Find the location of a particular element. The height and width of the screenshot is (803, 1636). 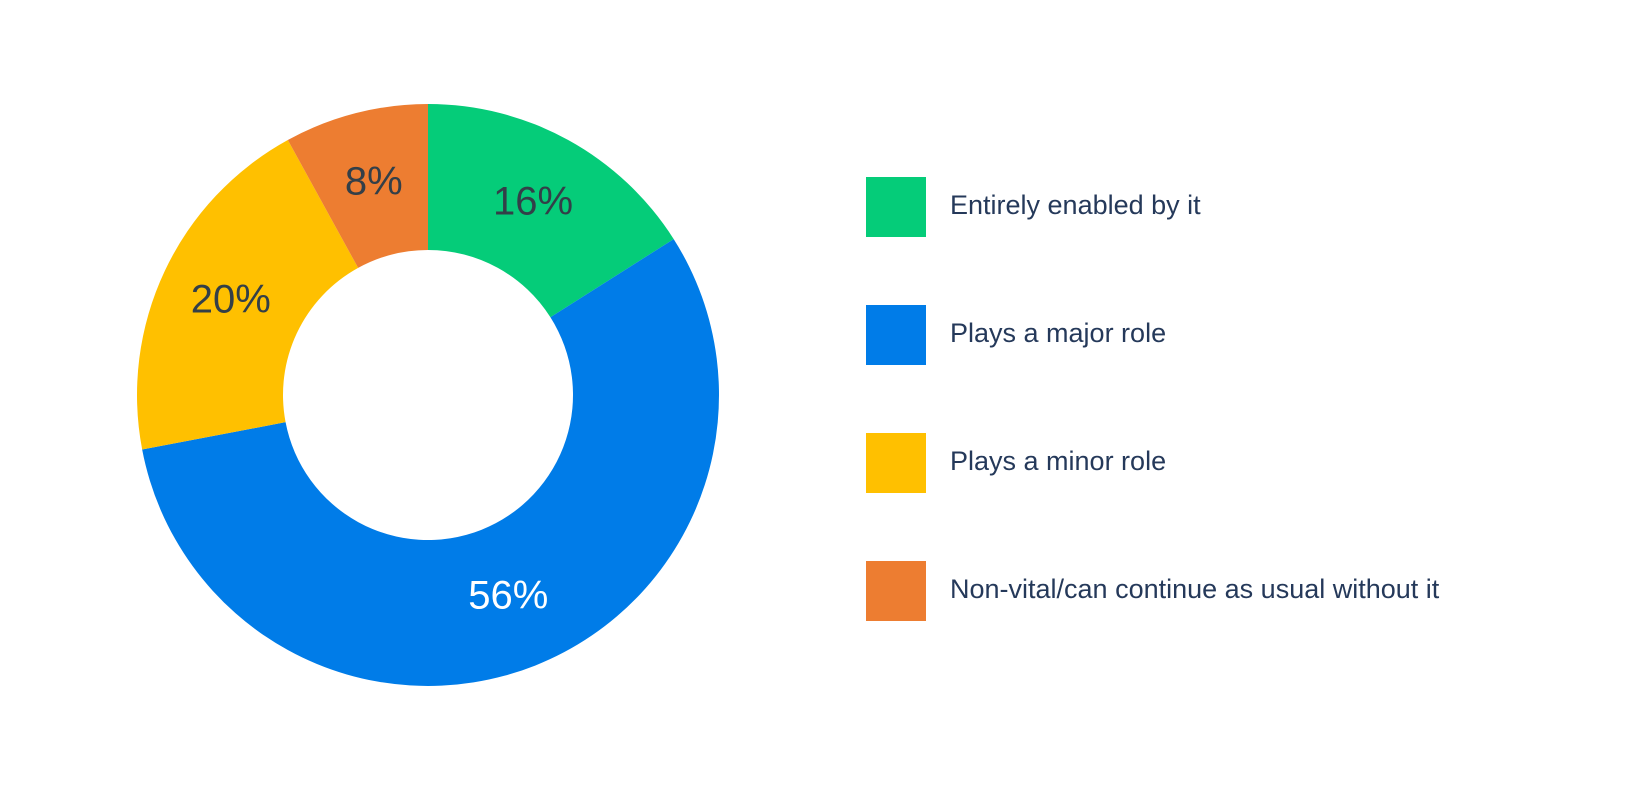

value-label: 20% is located at coordinates (231, 300).